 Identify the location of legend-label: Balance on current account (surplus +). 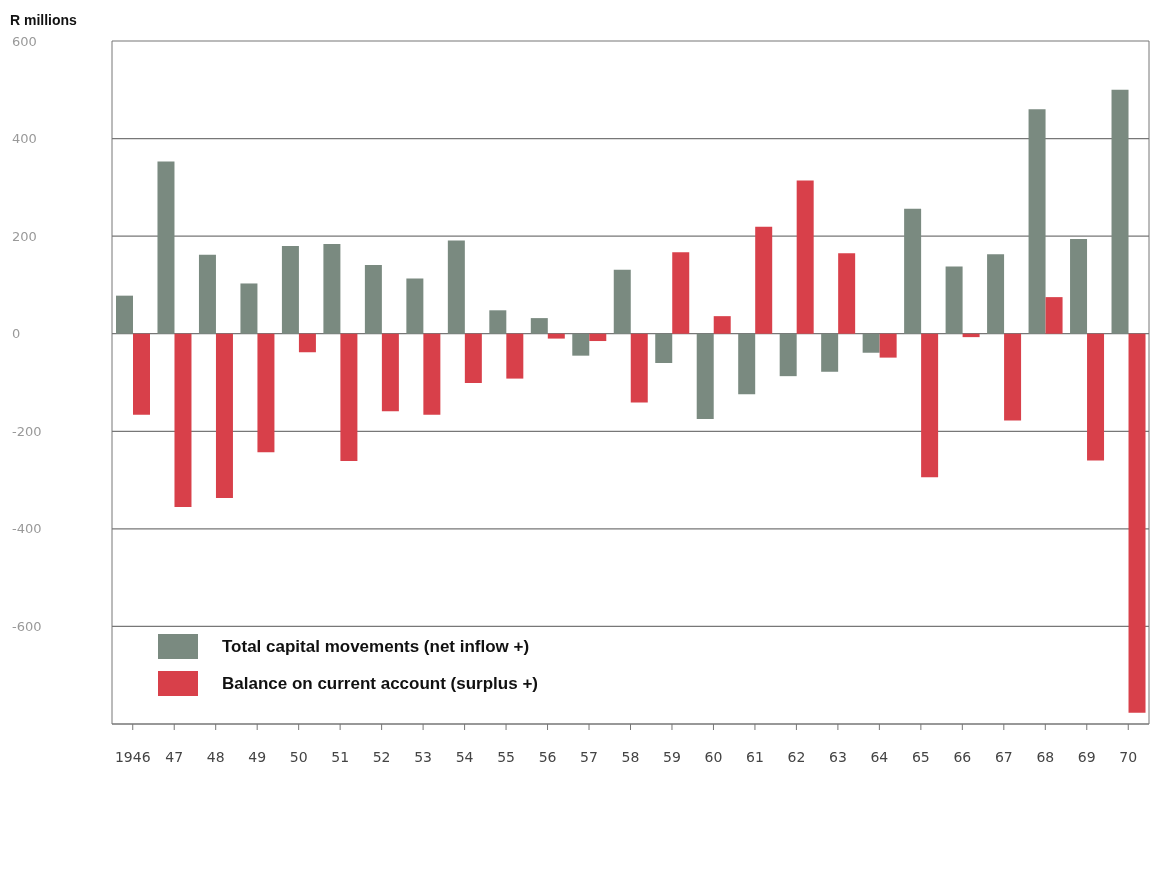
(380, 683).